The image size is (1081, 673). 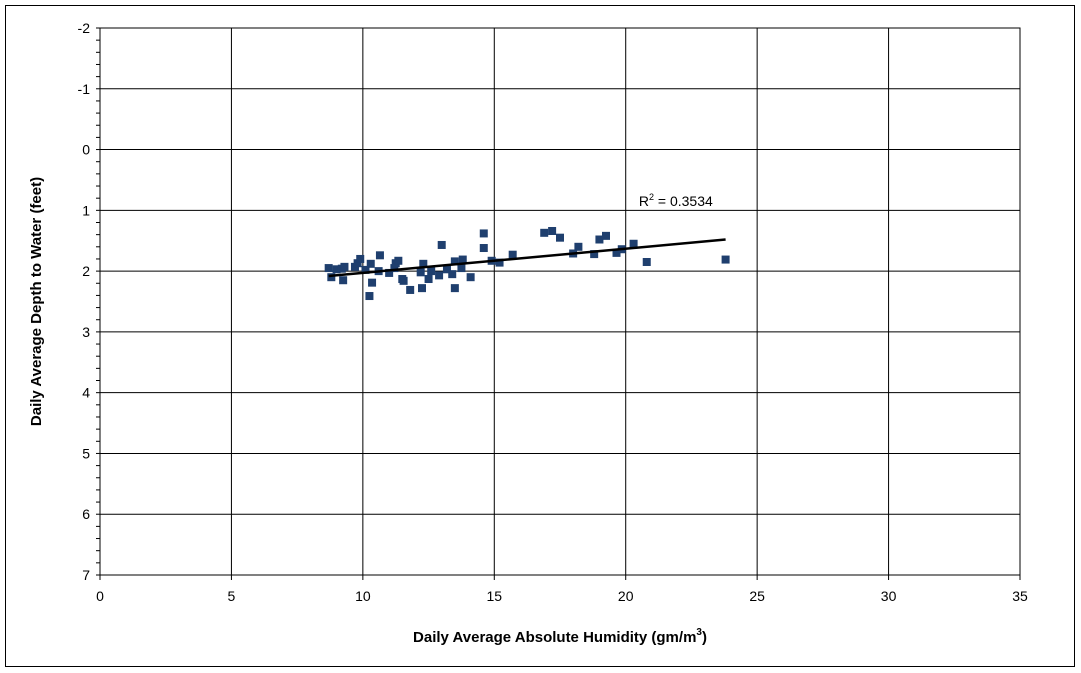 I want to click on x-tick-label: 30, so click(x=889, y=596).